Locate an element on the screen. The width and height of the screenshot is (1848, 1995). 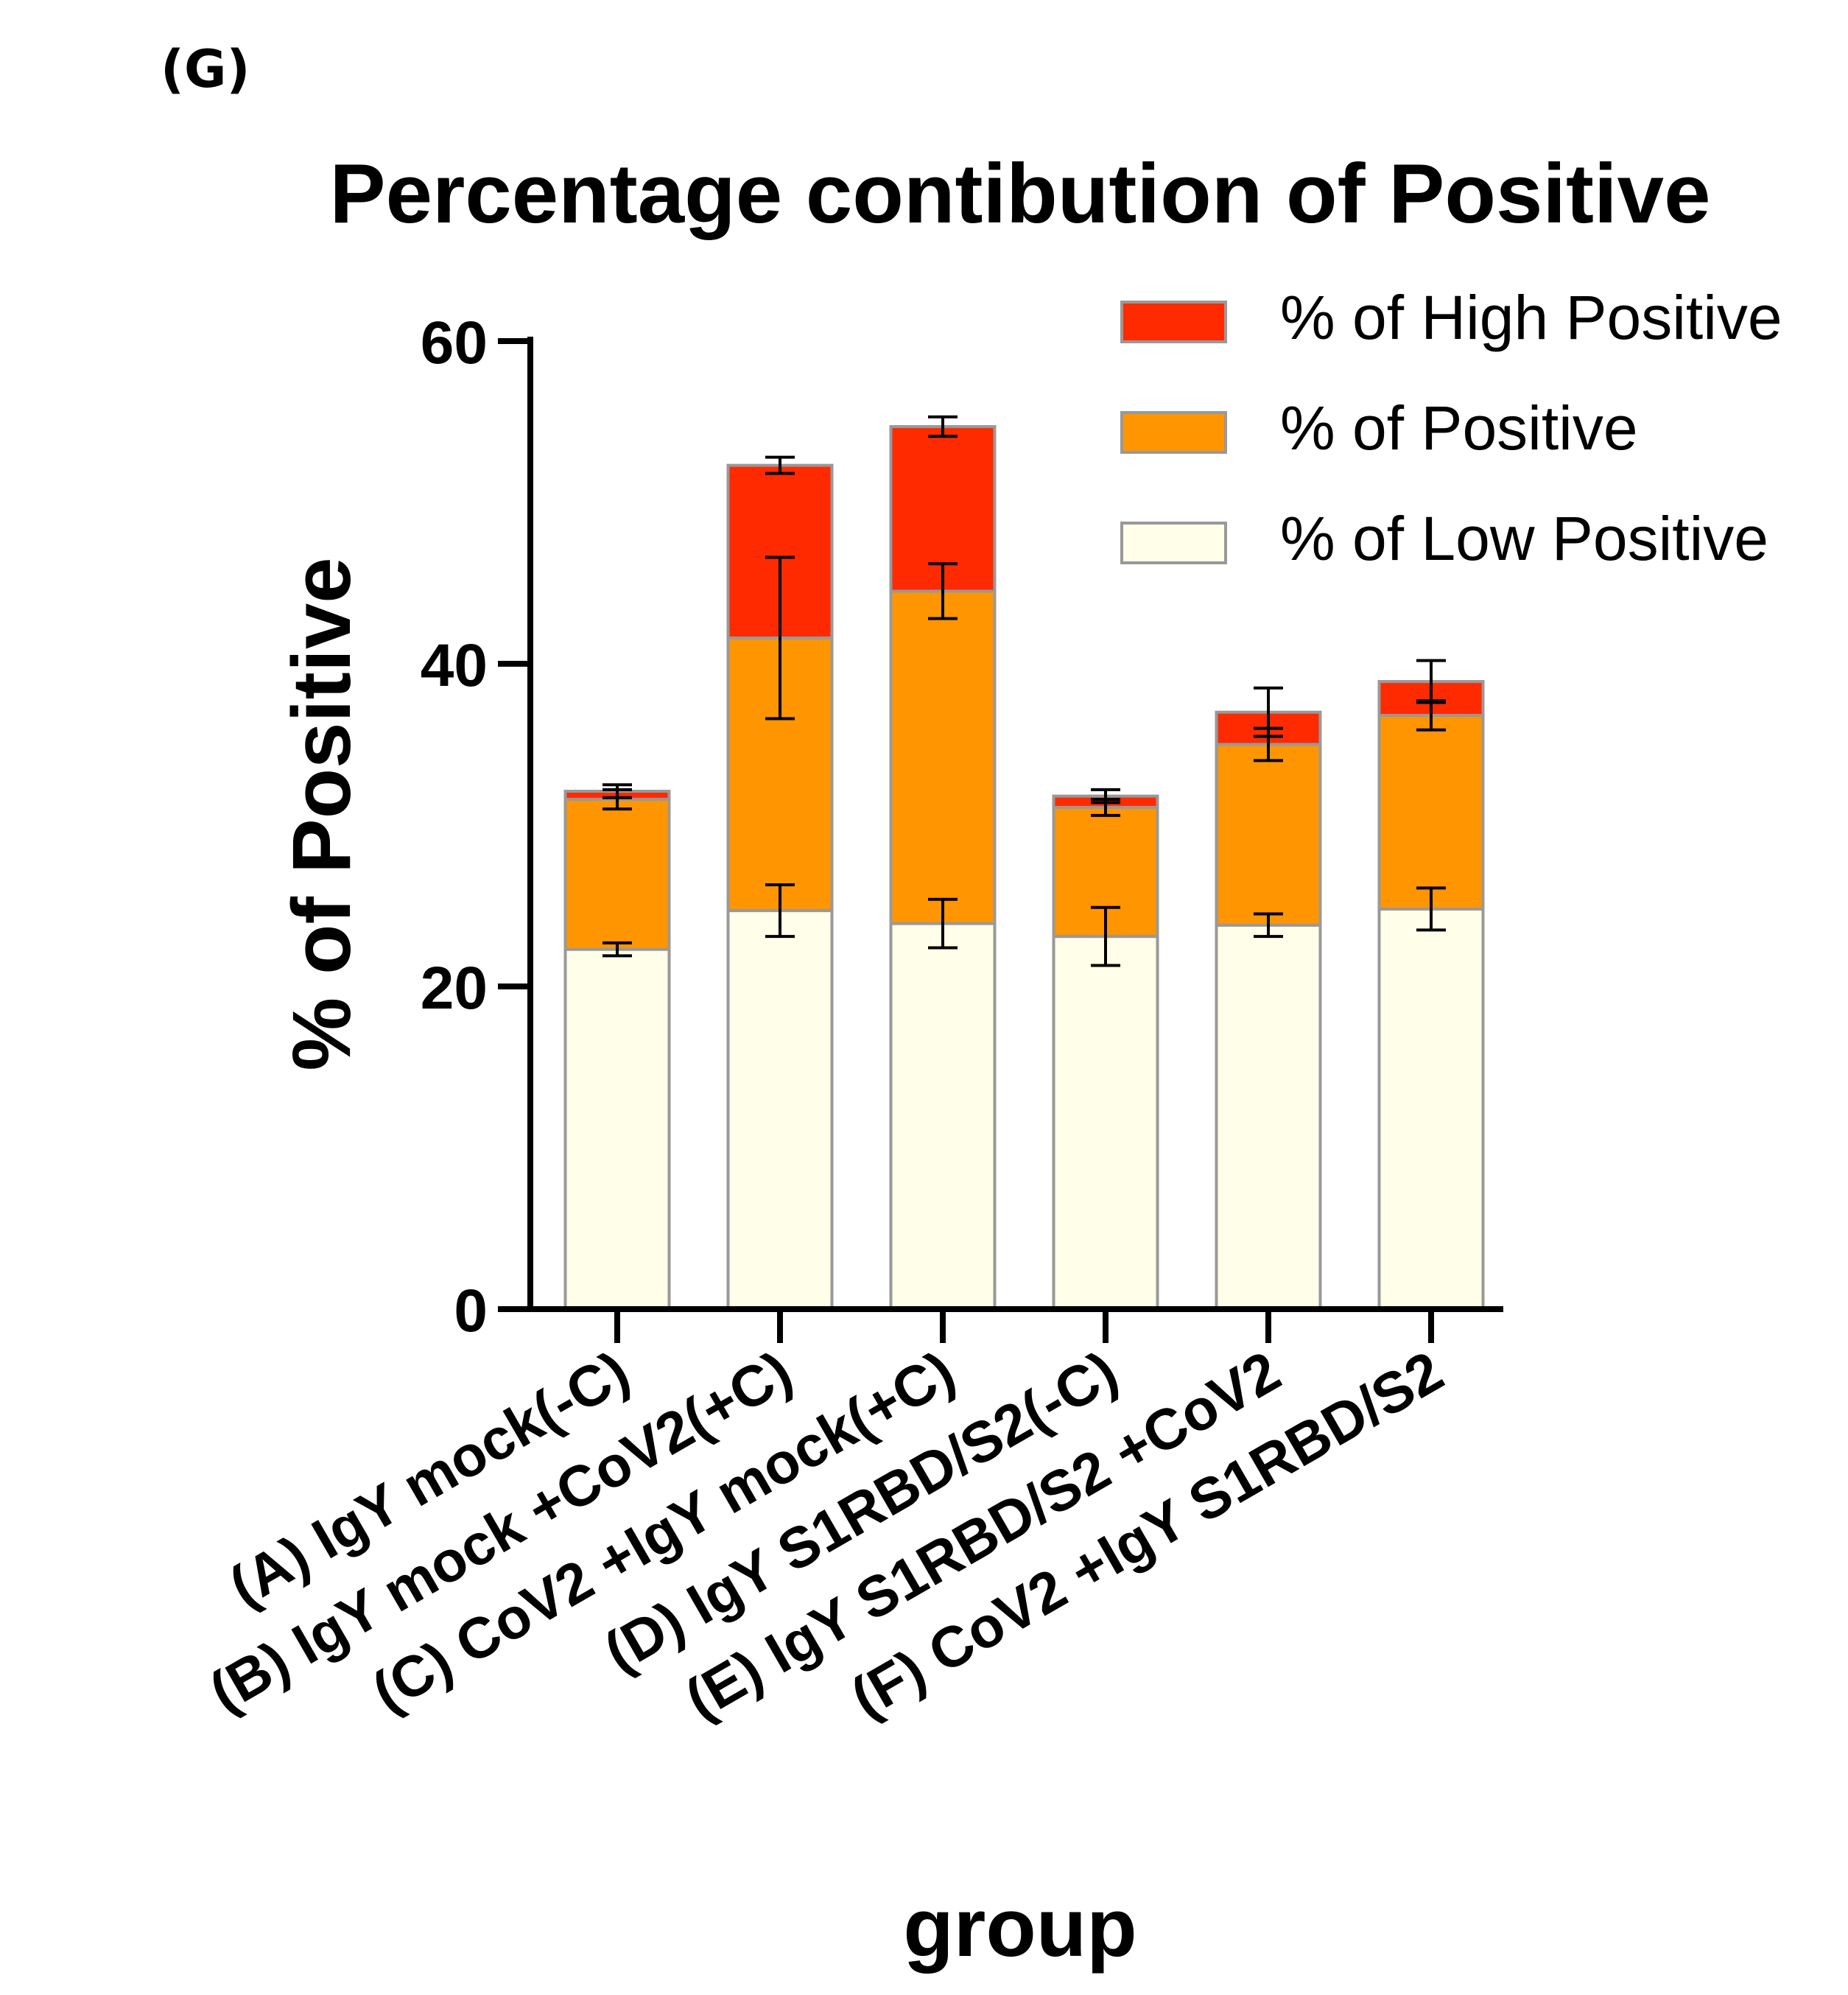
legend-swatch-of-low-positive is located at coordinates (1173, 543).